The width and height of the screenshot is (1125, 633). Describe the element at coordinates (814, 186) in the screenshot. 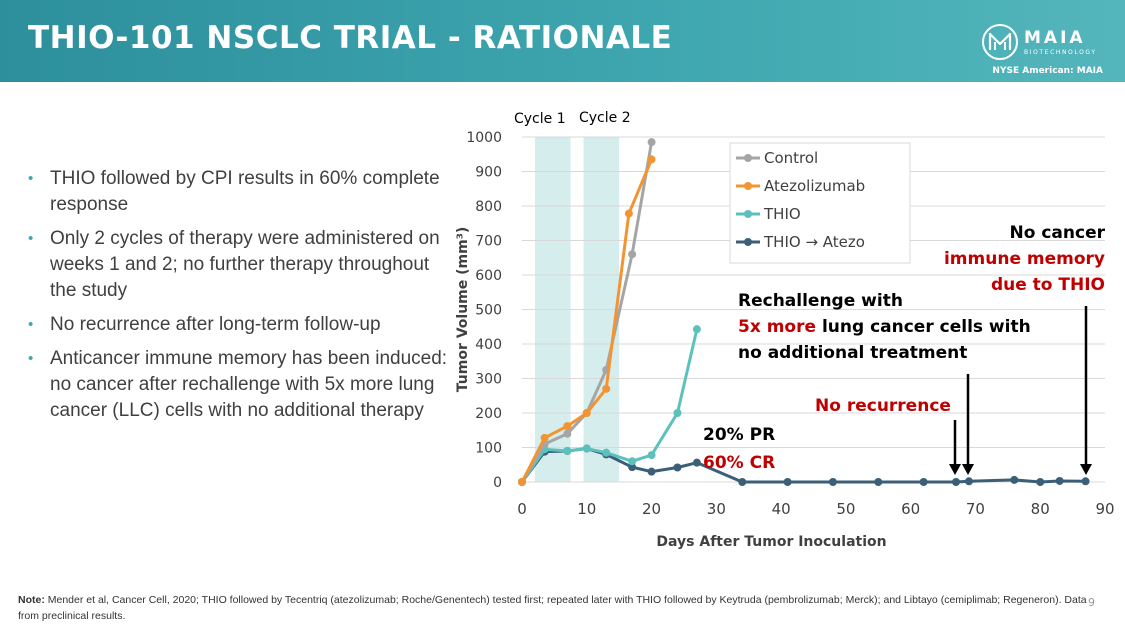

I see `legend-label: Atezolizumab` at that location.